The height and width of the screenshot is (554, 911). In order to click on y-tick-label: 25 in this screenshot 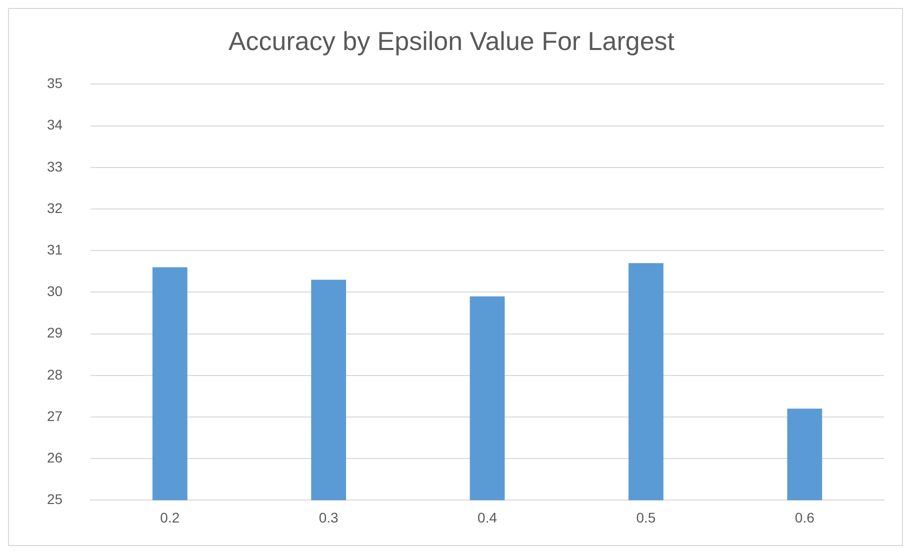, I will do `click(54, 499)`.